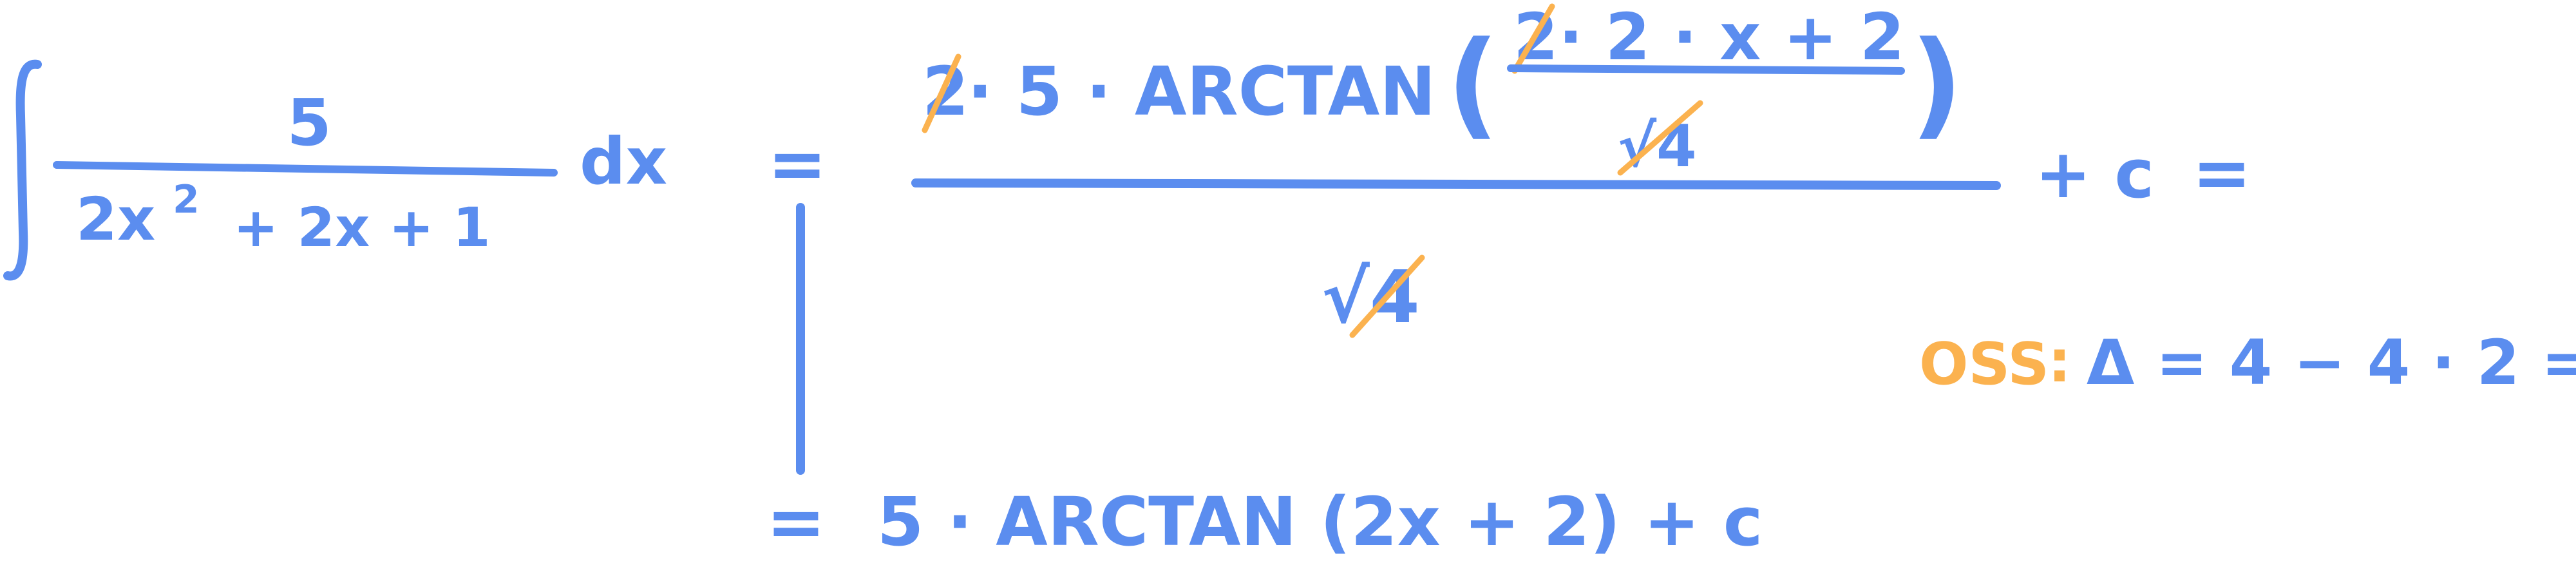 The height and width of the screenshot is (565, 2576). Describe the element at coordinates (796, 521) in the screenshot. I see `equals-sign-3: =` at that location.